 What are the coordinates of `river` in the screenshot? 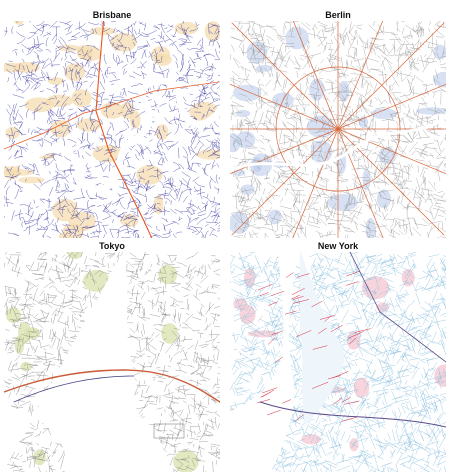 It's located at (338, 143).